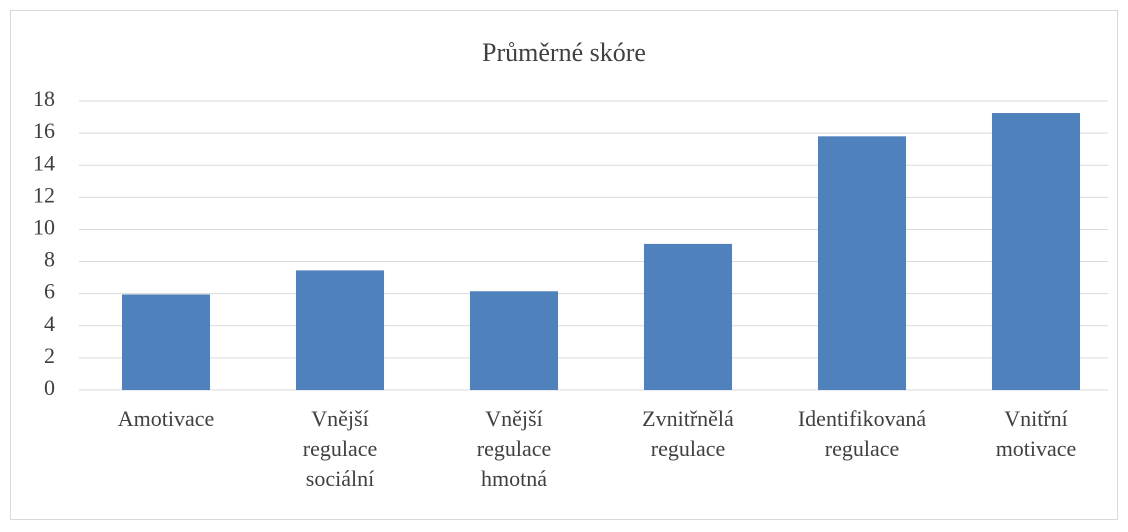 The height and width of the screenshot is (532, 1128). I want to click on y-tick-label: 10, so click(44, 226).